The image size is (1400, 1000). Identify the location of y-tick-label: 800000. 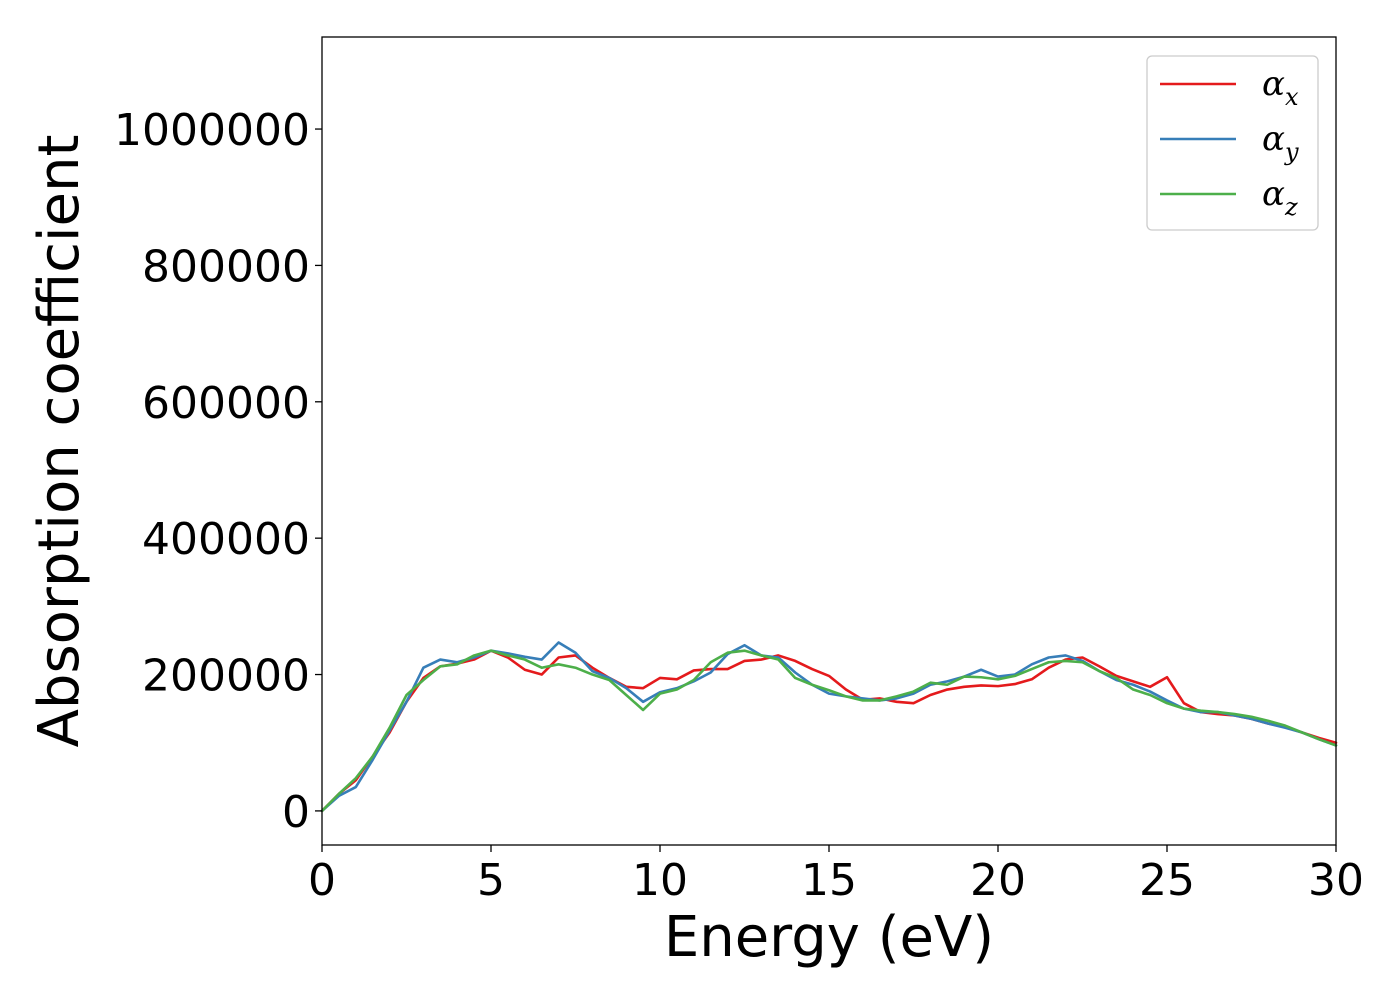
(226, 266).